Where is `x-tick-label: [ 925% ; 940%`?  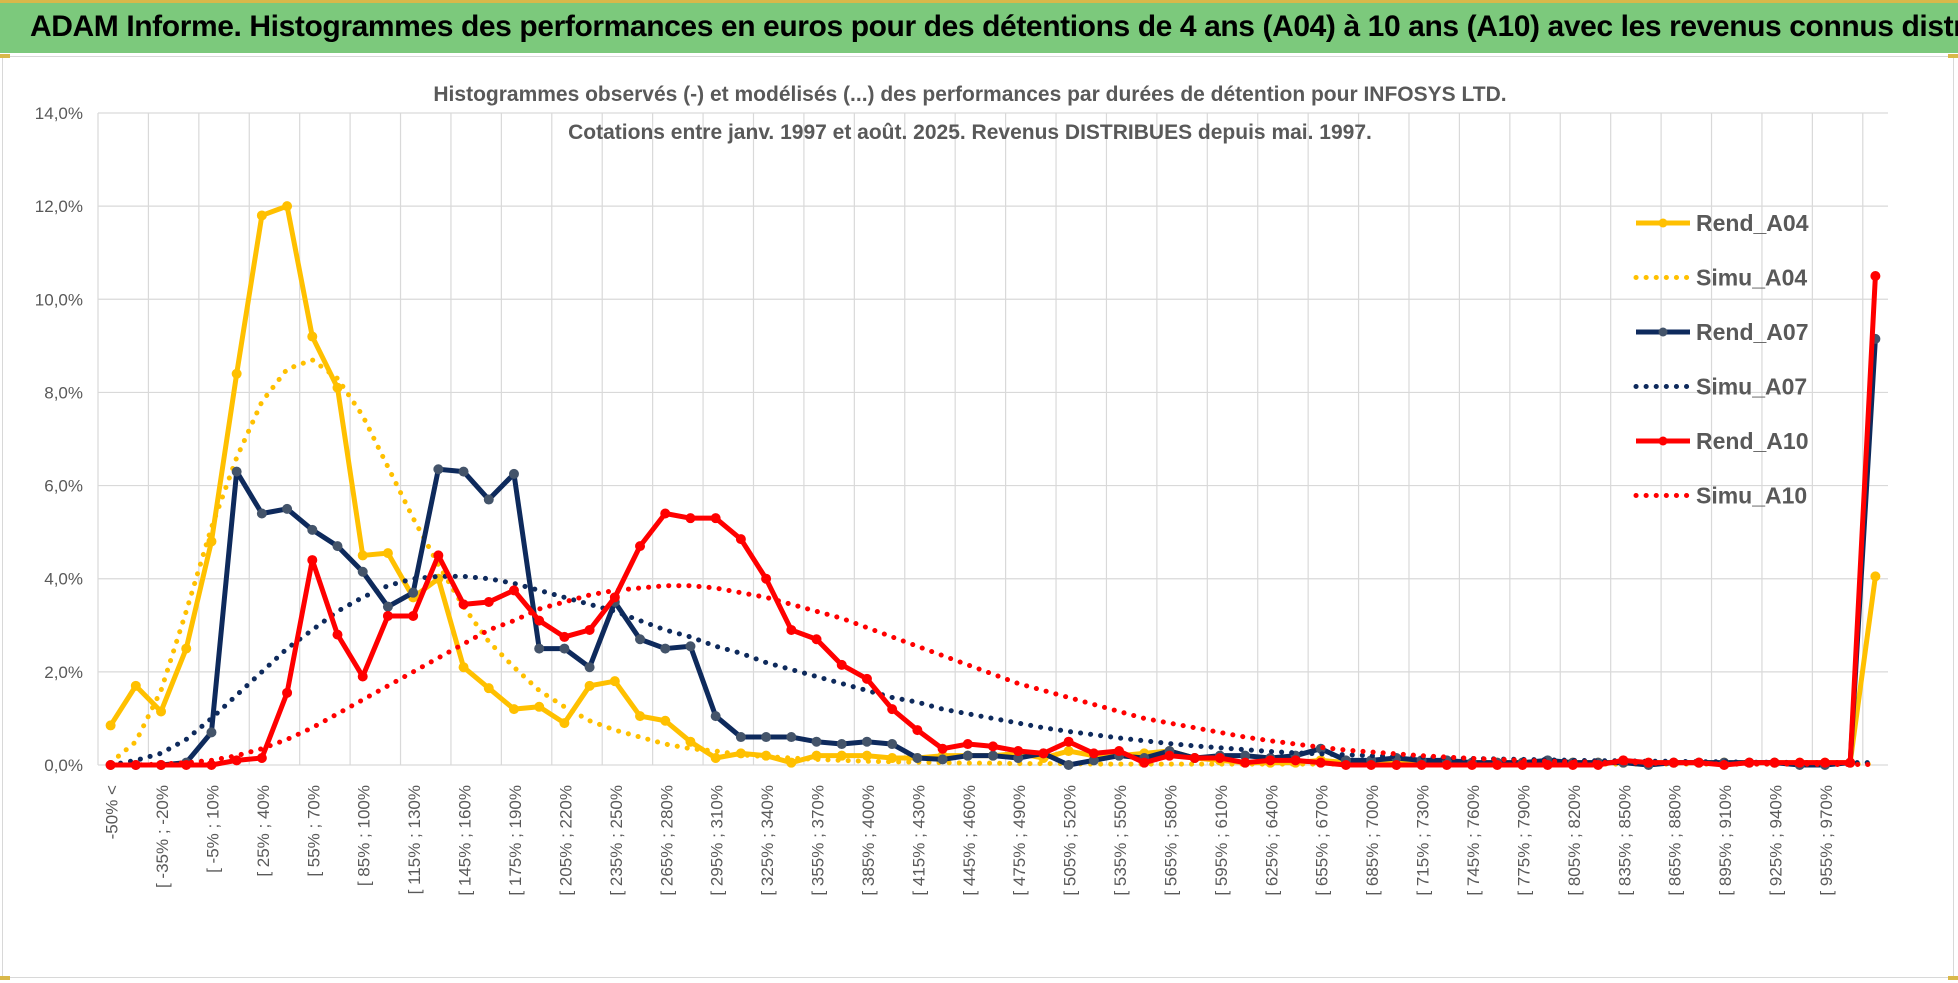
x-tick-label: [ 925% ; 940% is located at coordinates (1776, 840).